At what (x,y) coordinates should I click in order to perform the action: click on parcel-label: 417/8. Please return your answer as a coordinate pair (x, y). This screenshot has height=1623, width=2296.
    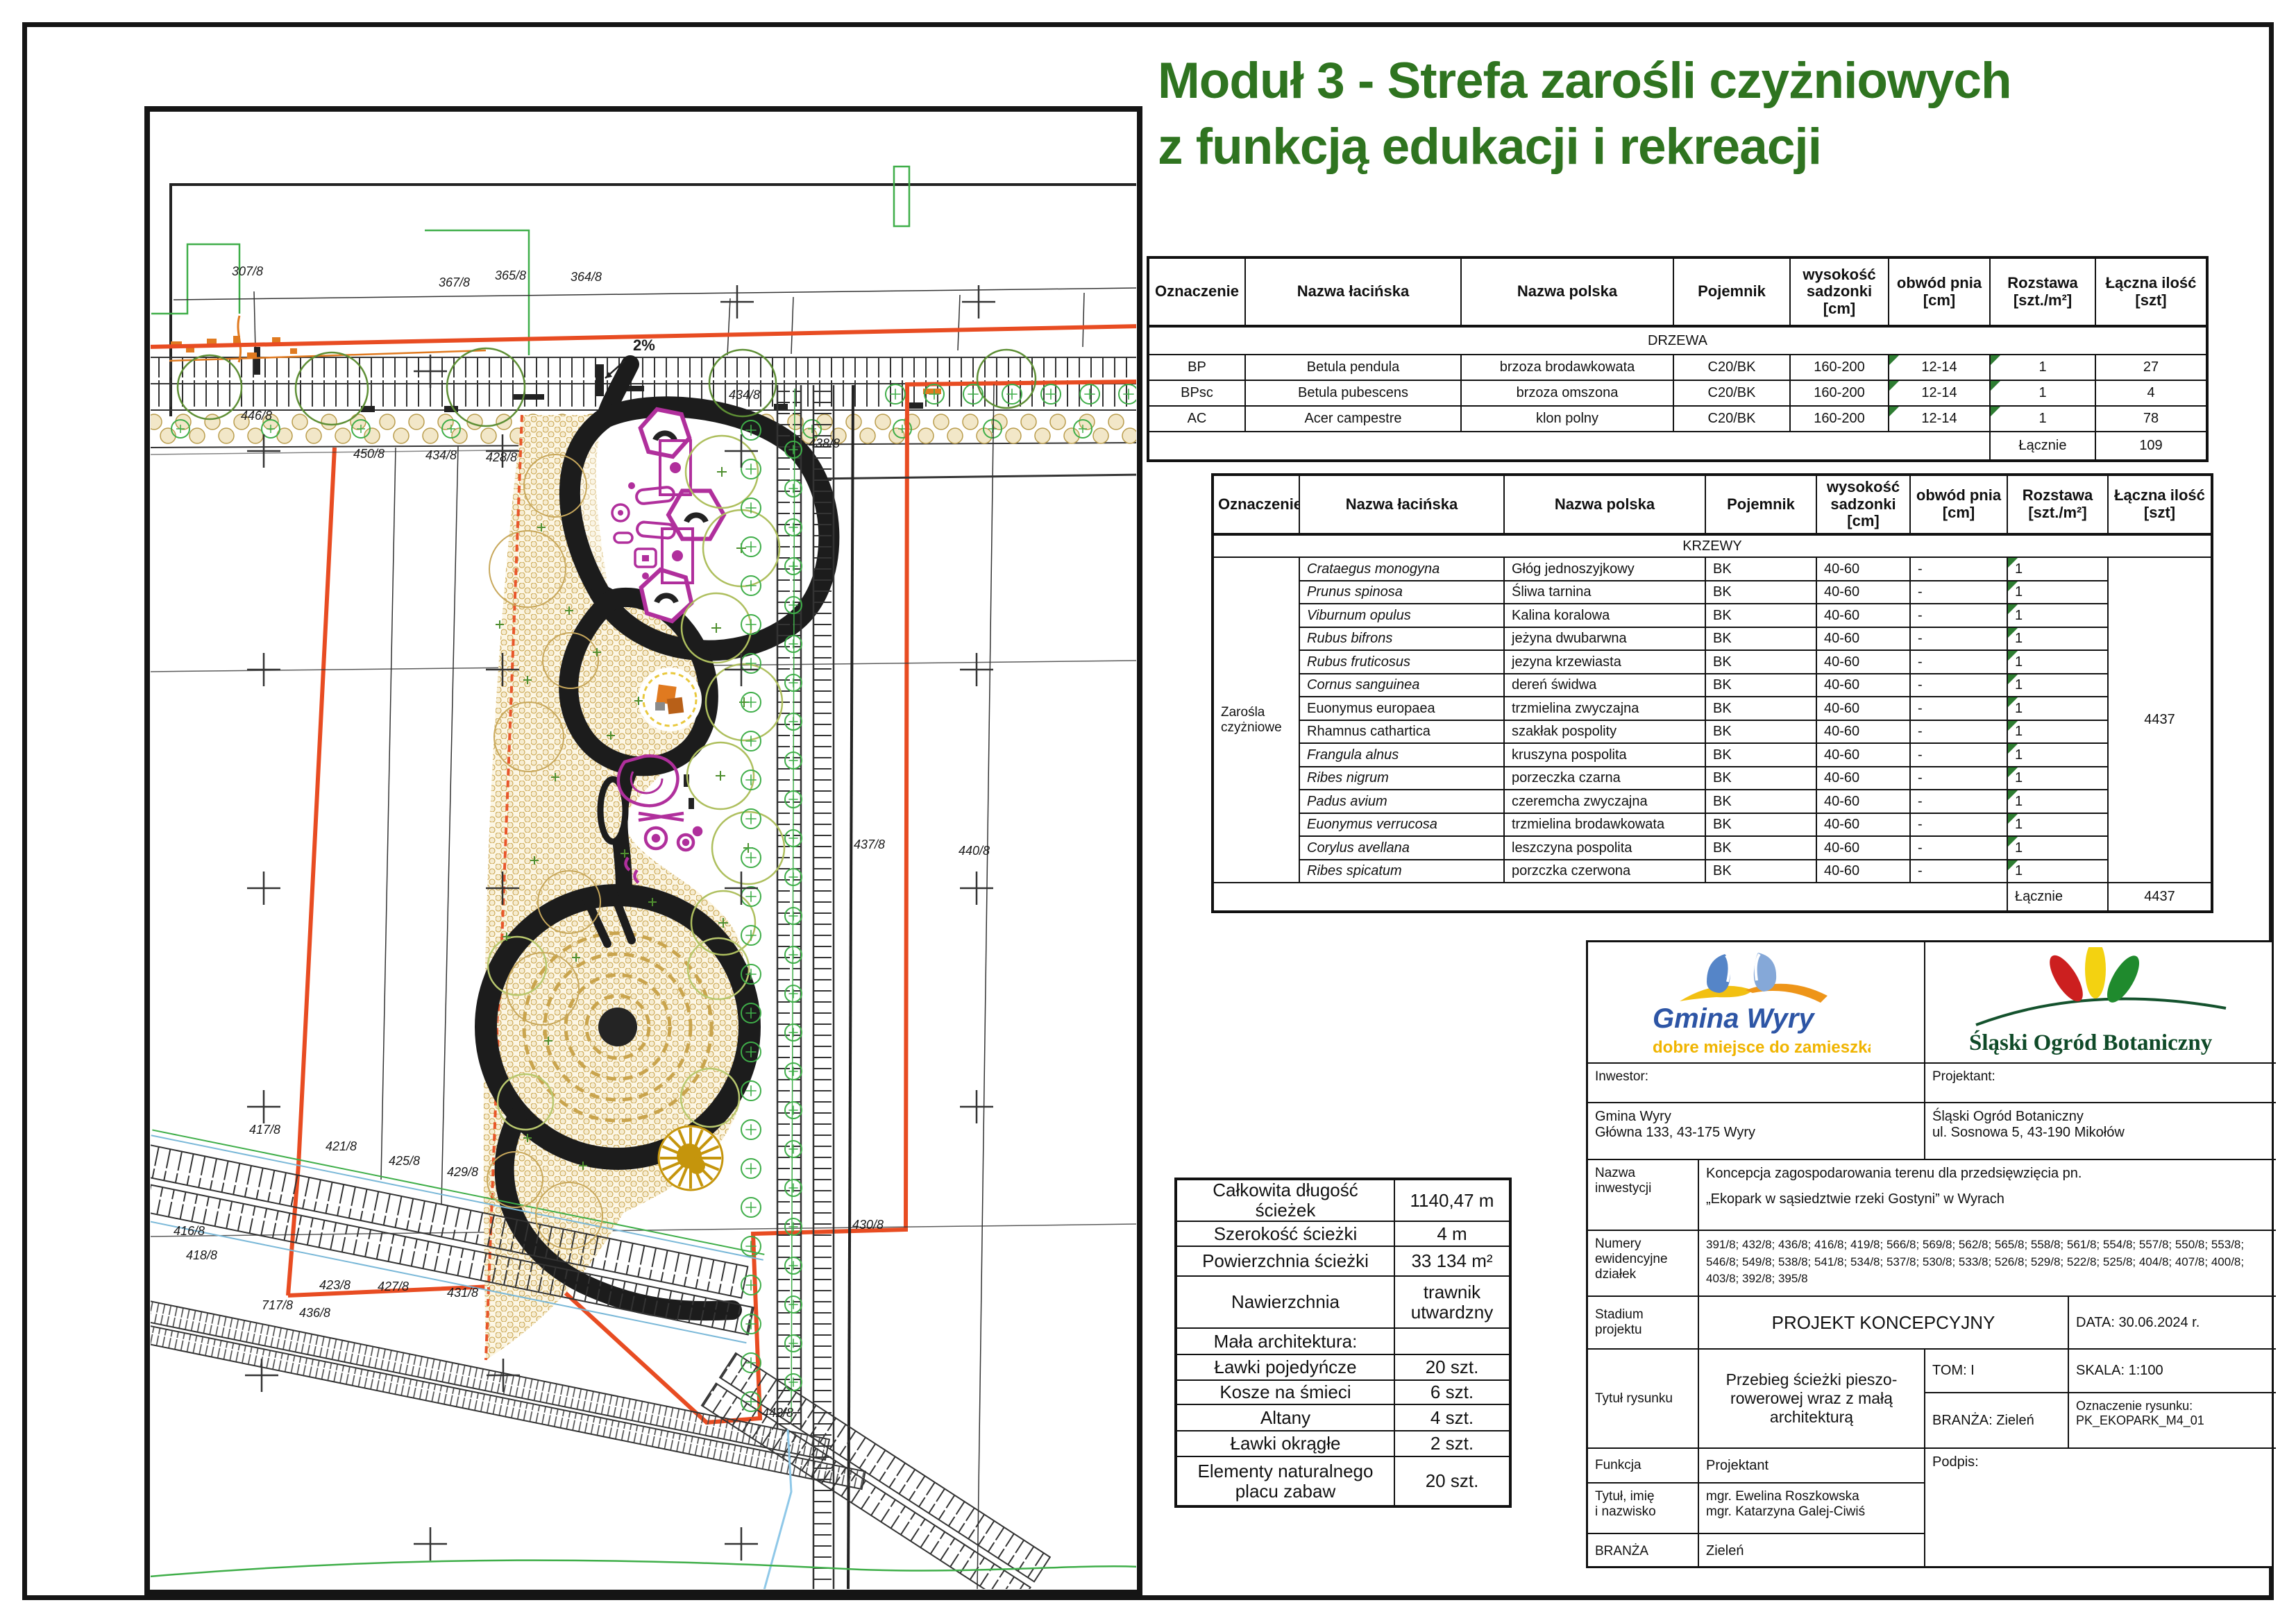
    Looking at the image, I should click on (264, 1130).